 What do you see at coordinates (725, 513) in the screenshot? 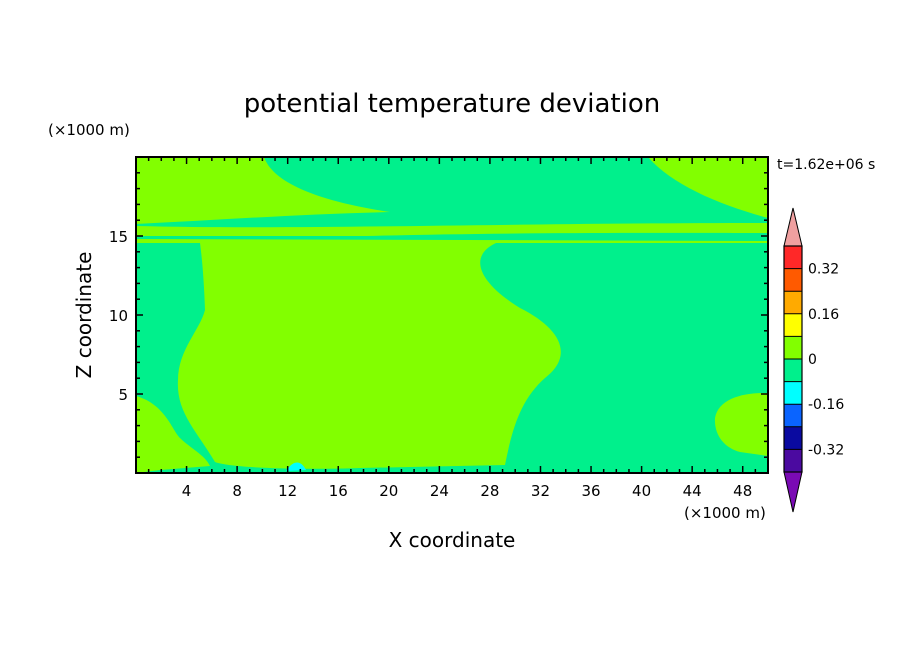
I see `x-unit-label: (×1000 m)` at bounding box center [725, 513].